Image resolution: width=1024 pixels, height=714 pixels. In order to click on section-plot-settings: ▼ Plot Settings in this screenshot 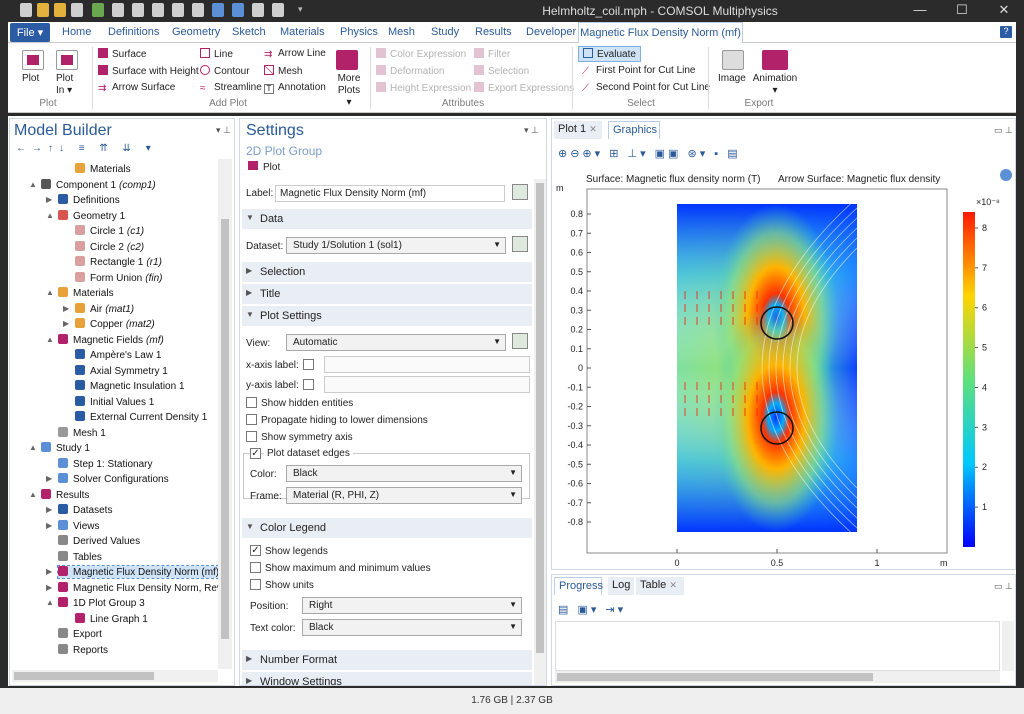, I will do `click(387, 316)`.